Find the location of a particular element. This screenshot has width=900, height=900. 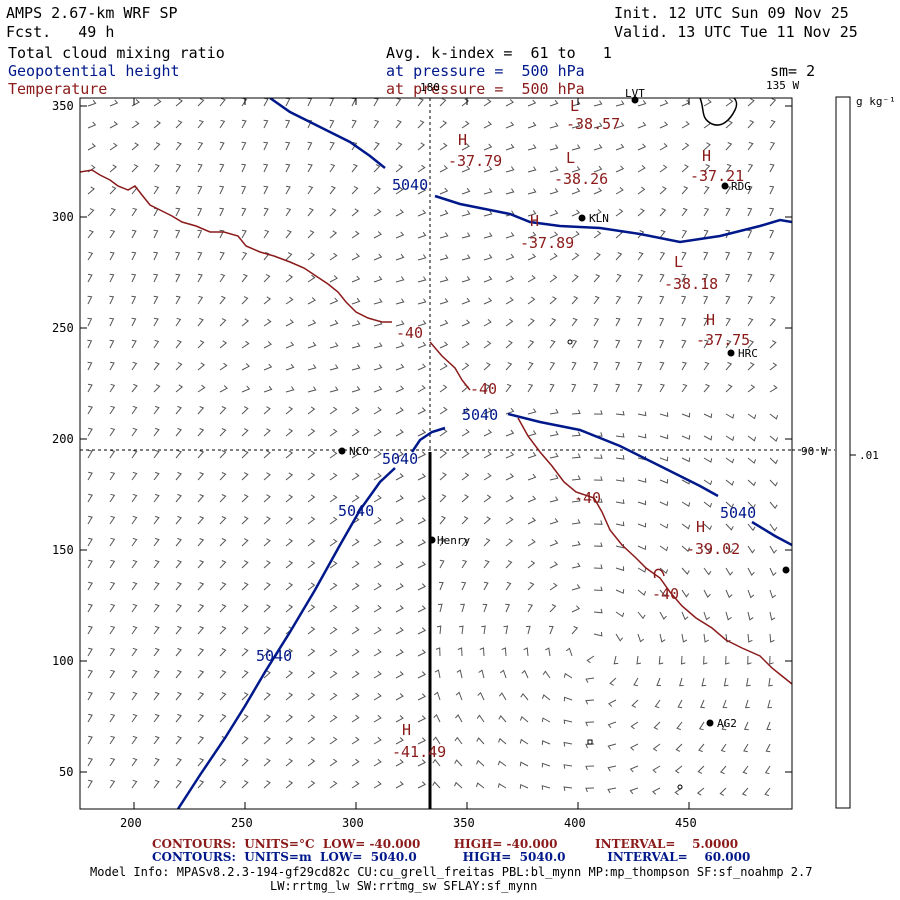

init-time: Init. 12 UTC Sun 09 Nov 25 is located at coordinates (731, 13).